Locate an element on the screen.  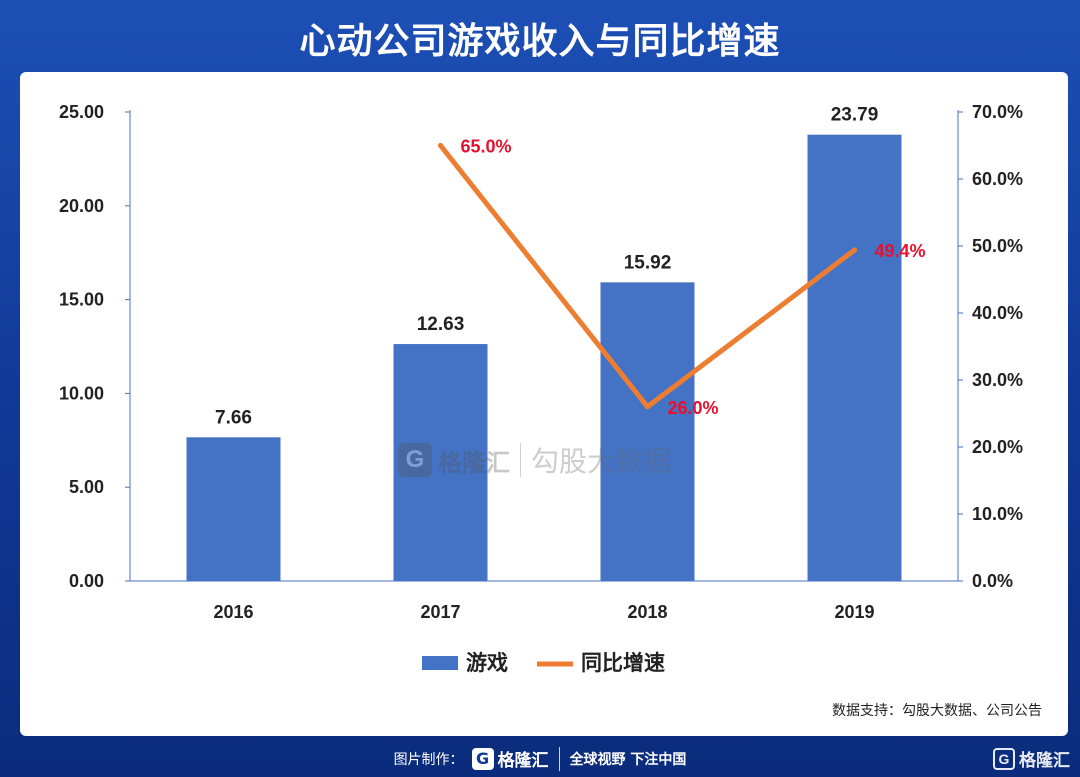
y-left-tick-label: 5.00 is located at coordinates (86, 487).